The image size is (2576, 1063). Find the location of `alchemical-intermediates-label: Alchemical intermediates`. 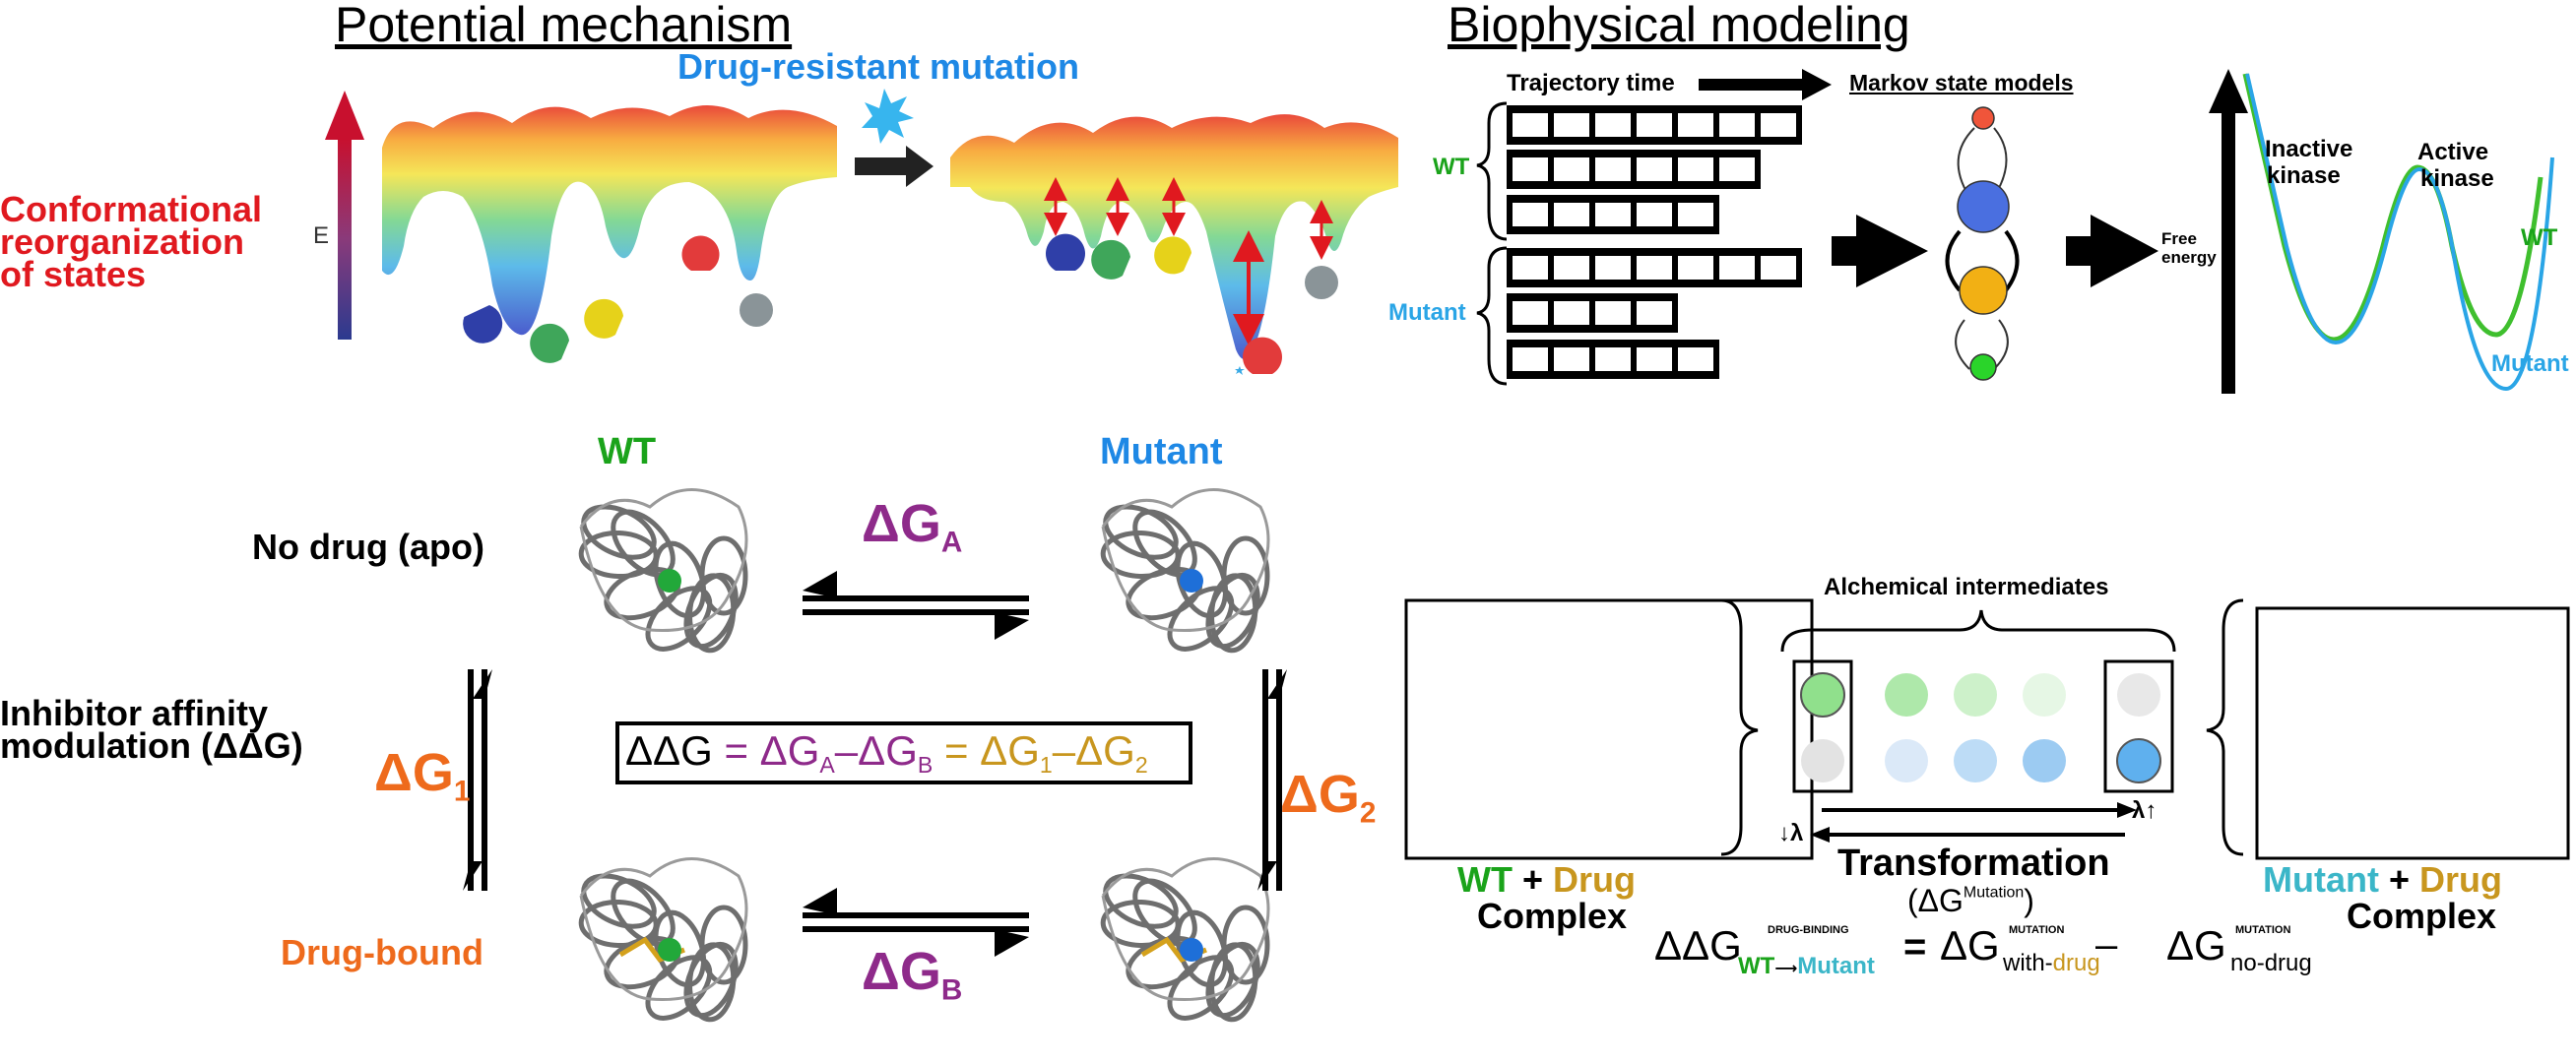

alchemical-intermediates-label: Alchemical intermediates is located at coordinates (1966, 587).